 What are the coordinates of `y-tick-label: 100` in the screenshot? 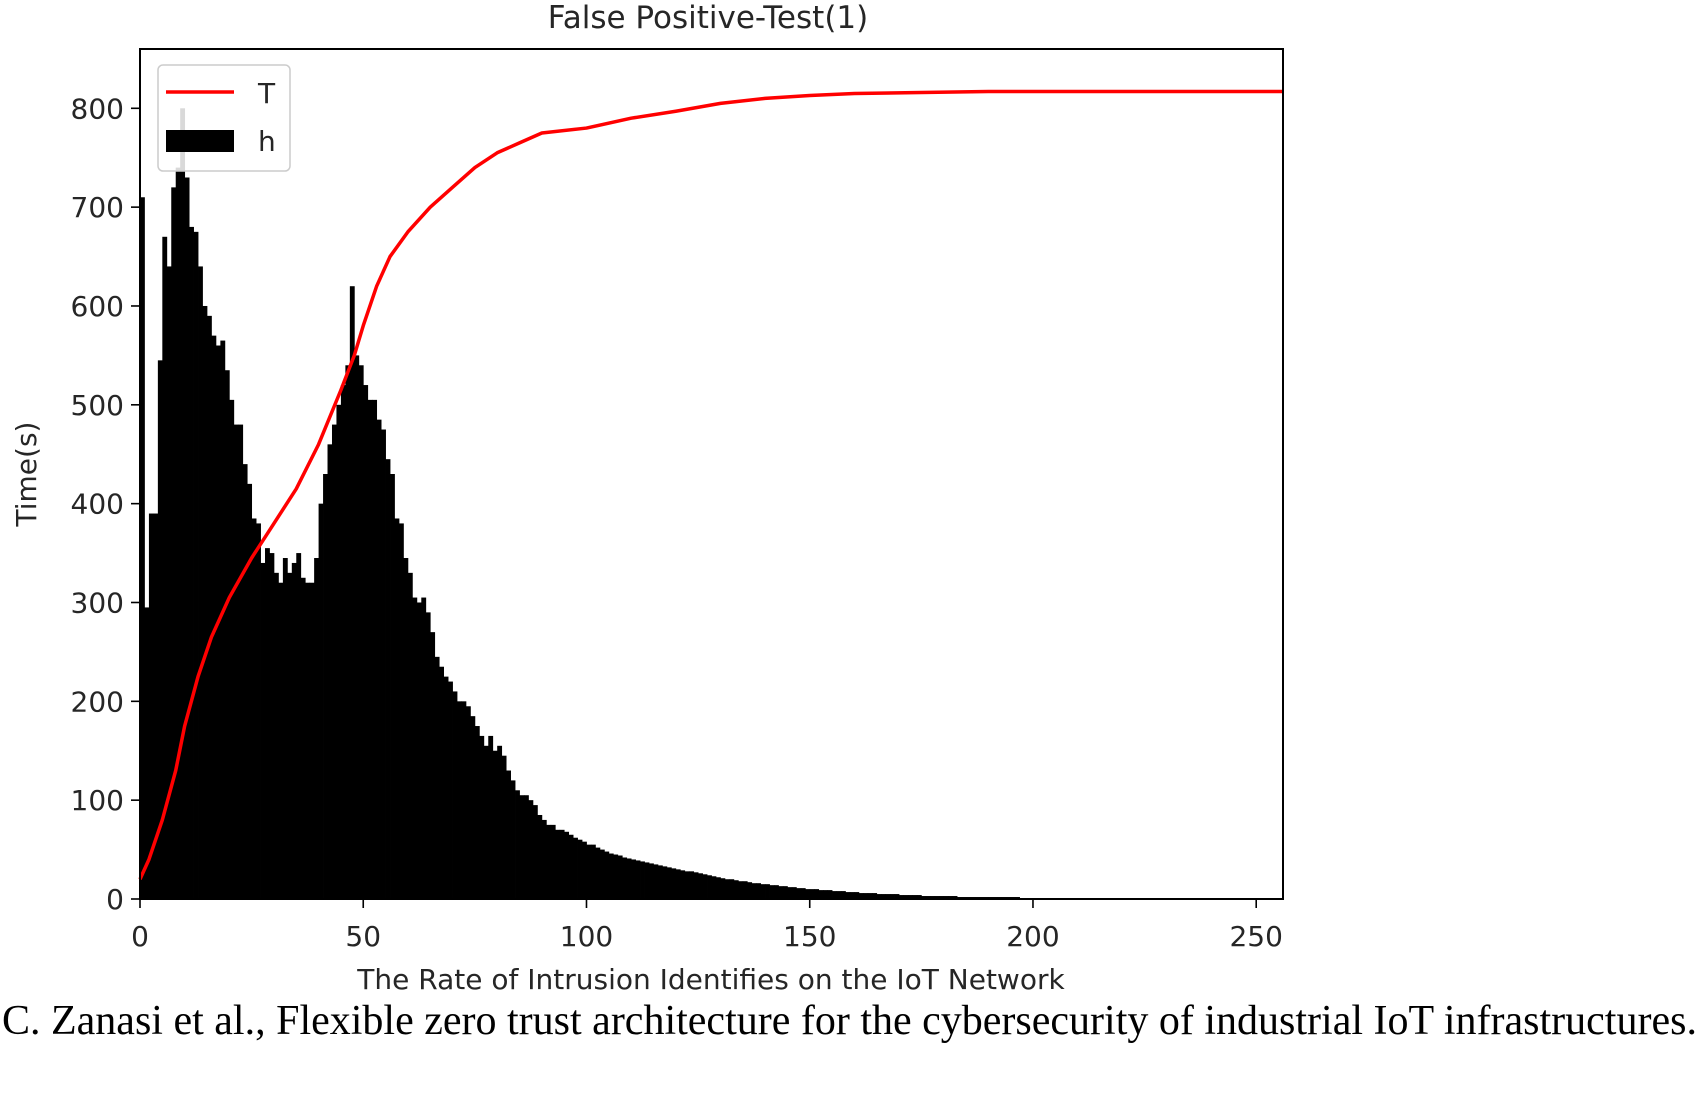 It's located at (97, 800).